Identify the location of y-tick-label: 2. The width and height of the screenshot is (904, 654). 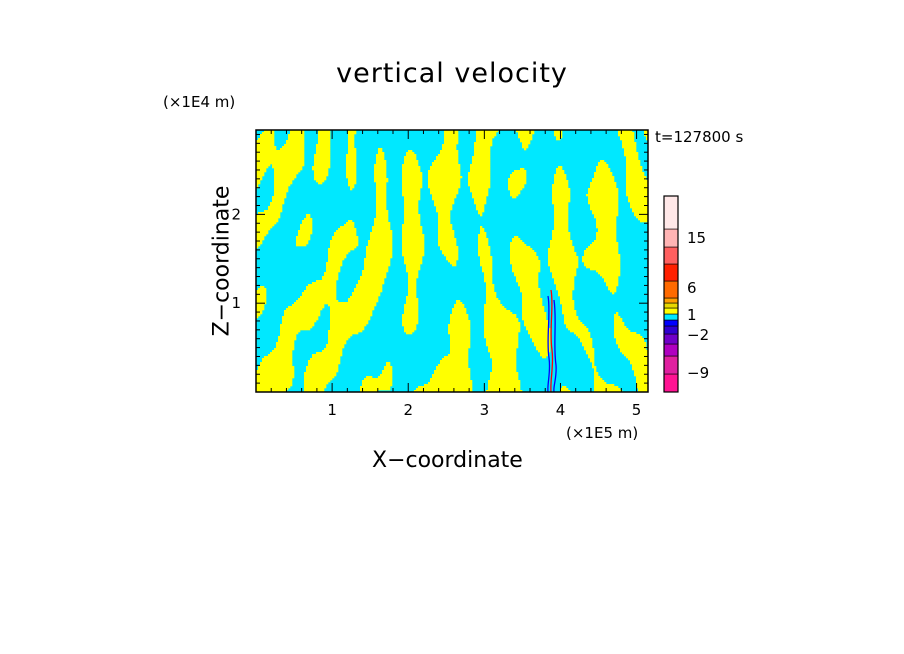
(236, 214).